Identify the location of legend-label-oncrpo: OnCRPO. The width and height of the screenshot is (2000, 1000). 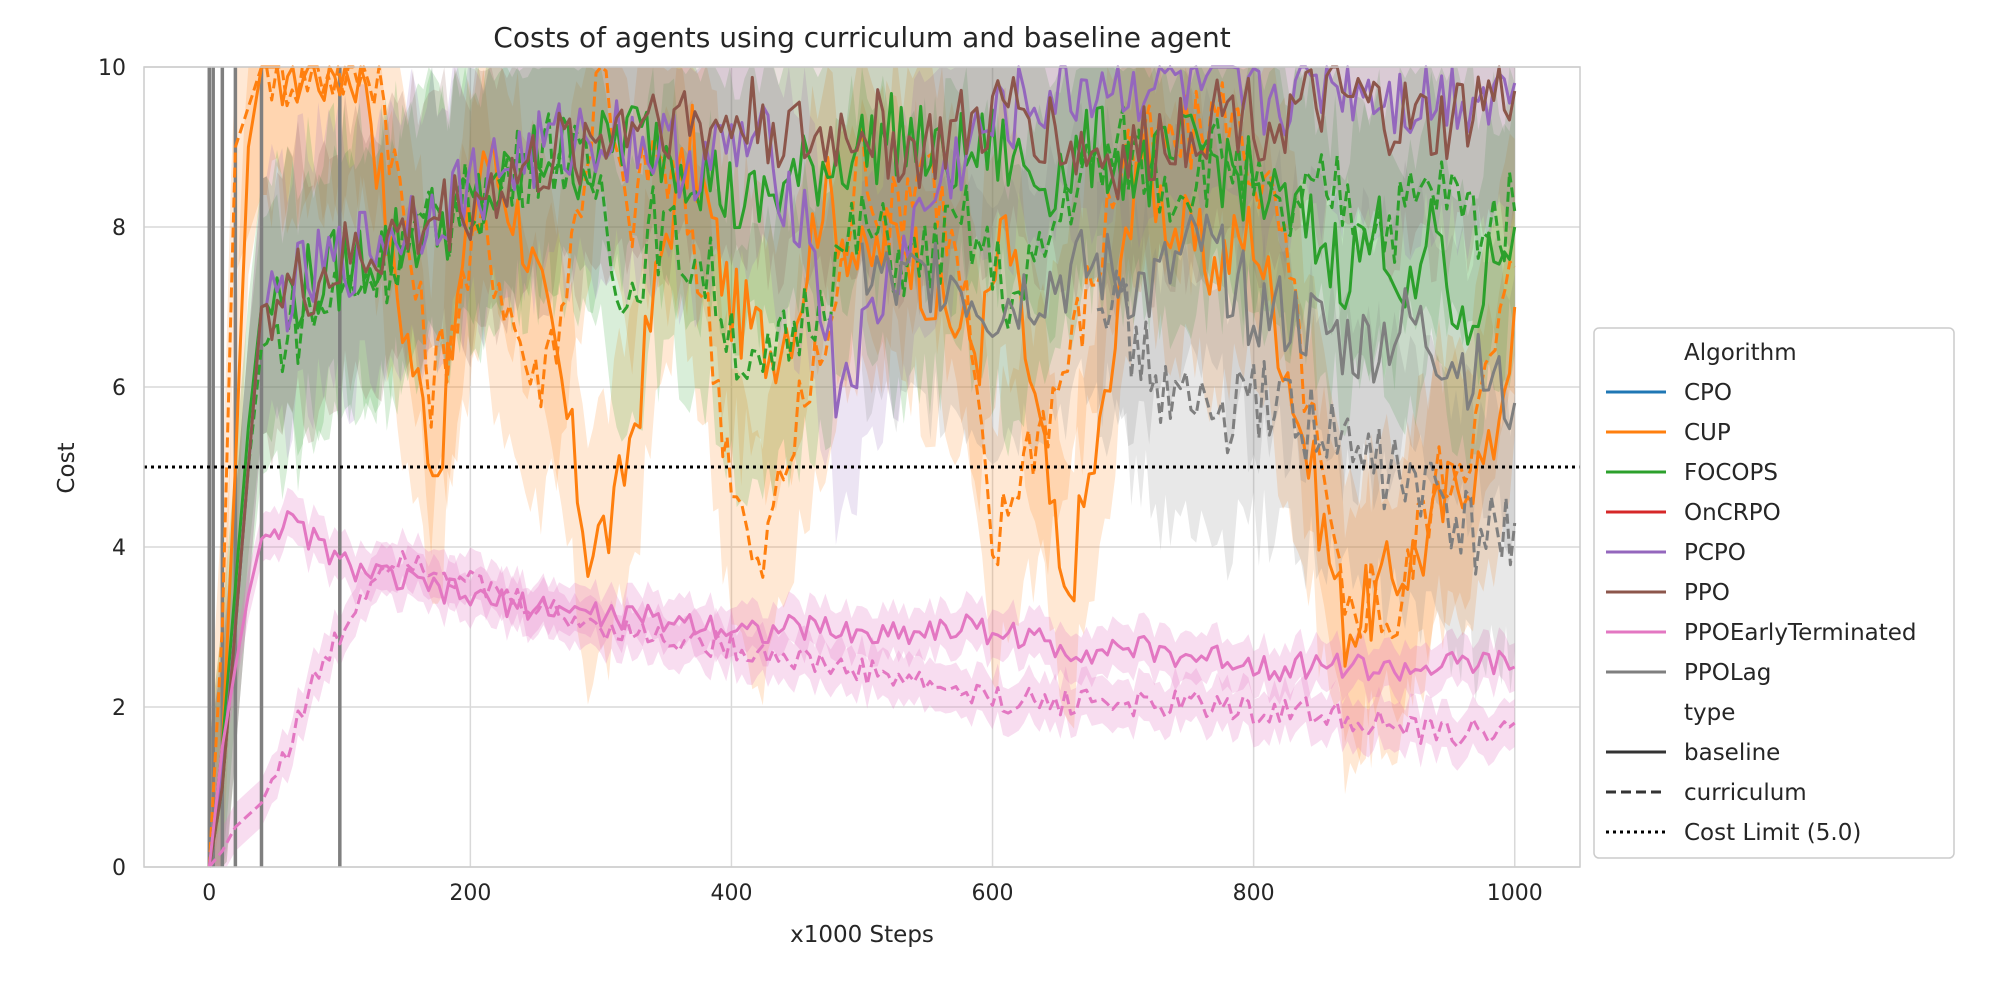
(1732, 513).